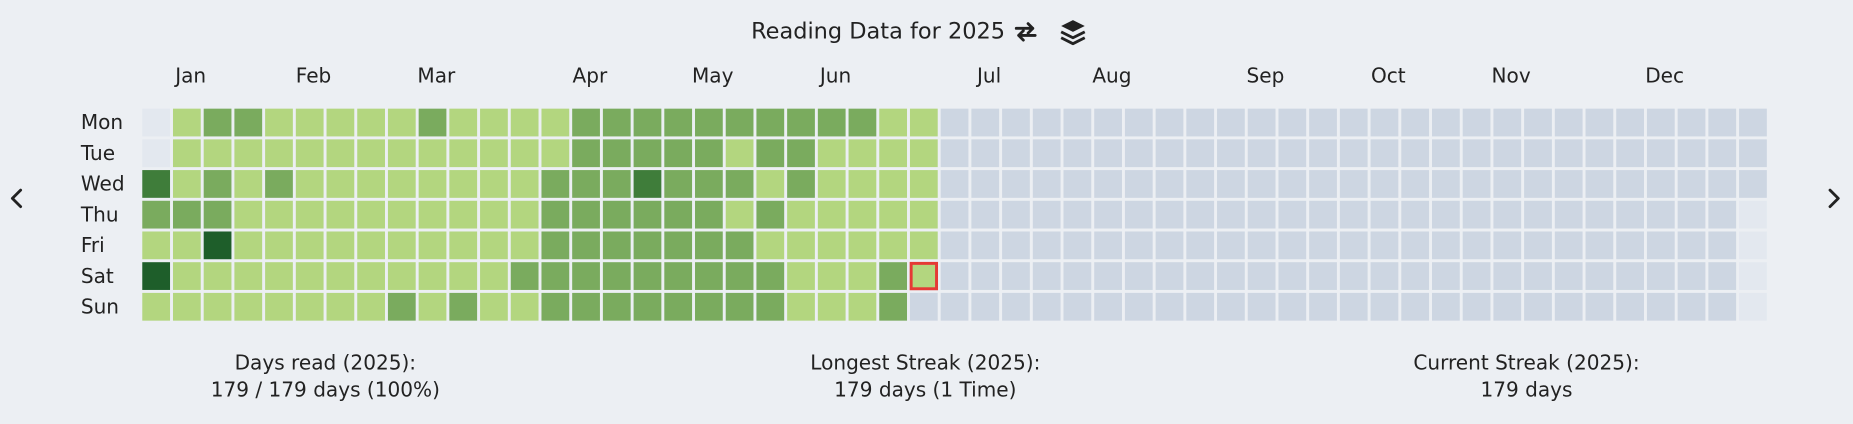  Describe the element at coordinates (17, 198) in the screenshot. I see `previous-button` at that location.